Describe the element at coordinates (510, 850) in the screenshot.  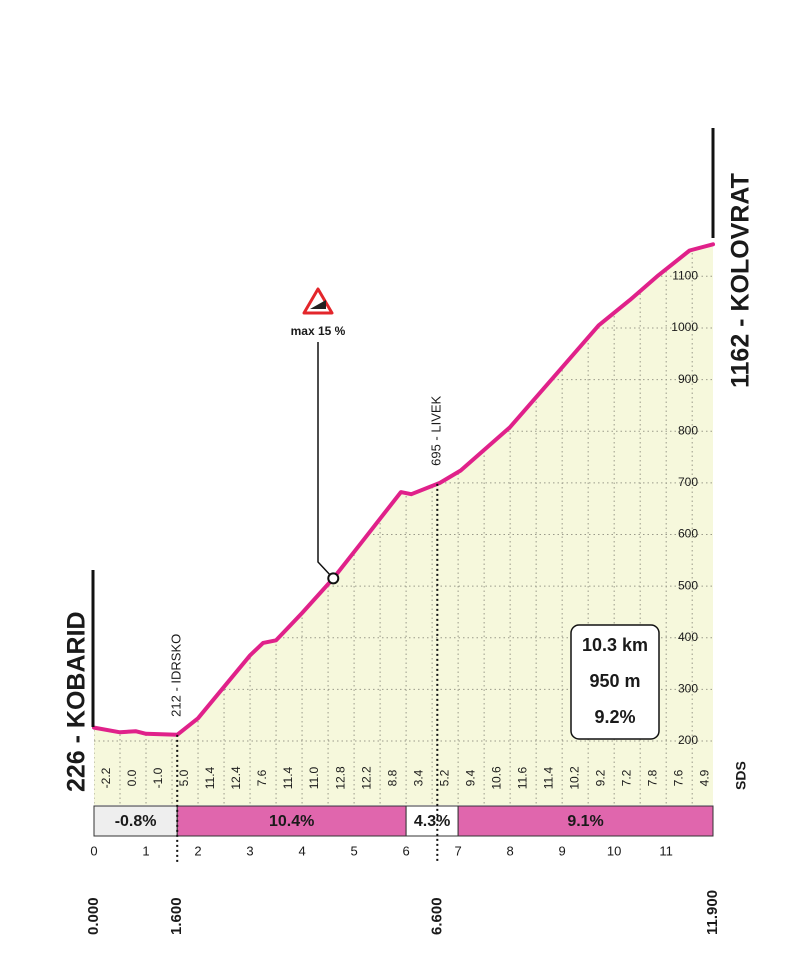
I see `x-tick-label: 8` at that location.